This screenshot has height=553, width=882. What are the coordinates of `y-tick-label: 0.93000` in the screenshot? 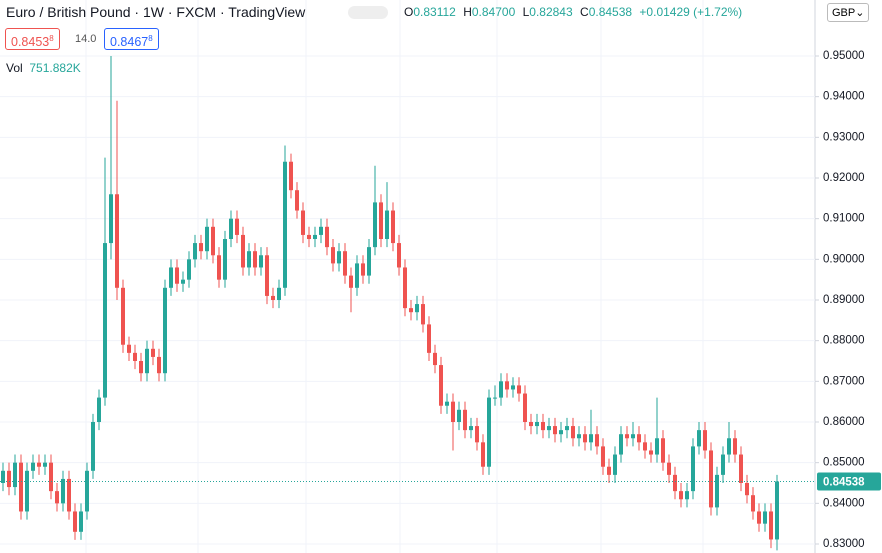 It's located at (844, 137).